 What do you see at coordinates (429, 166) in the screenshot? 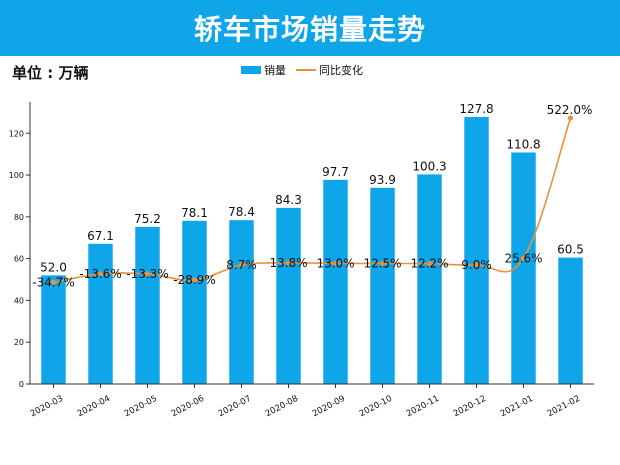
I see `bar-value-label: 100.3` at bounding box center [429, 166].